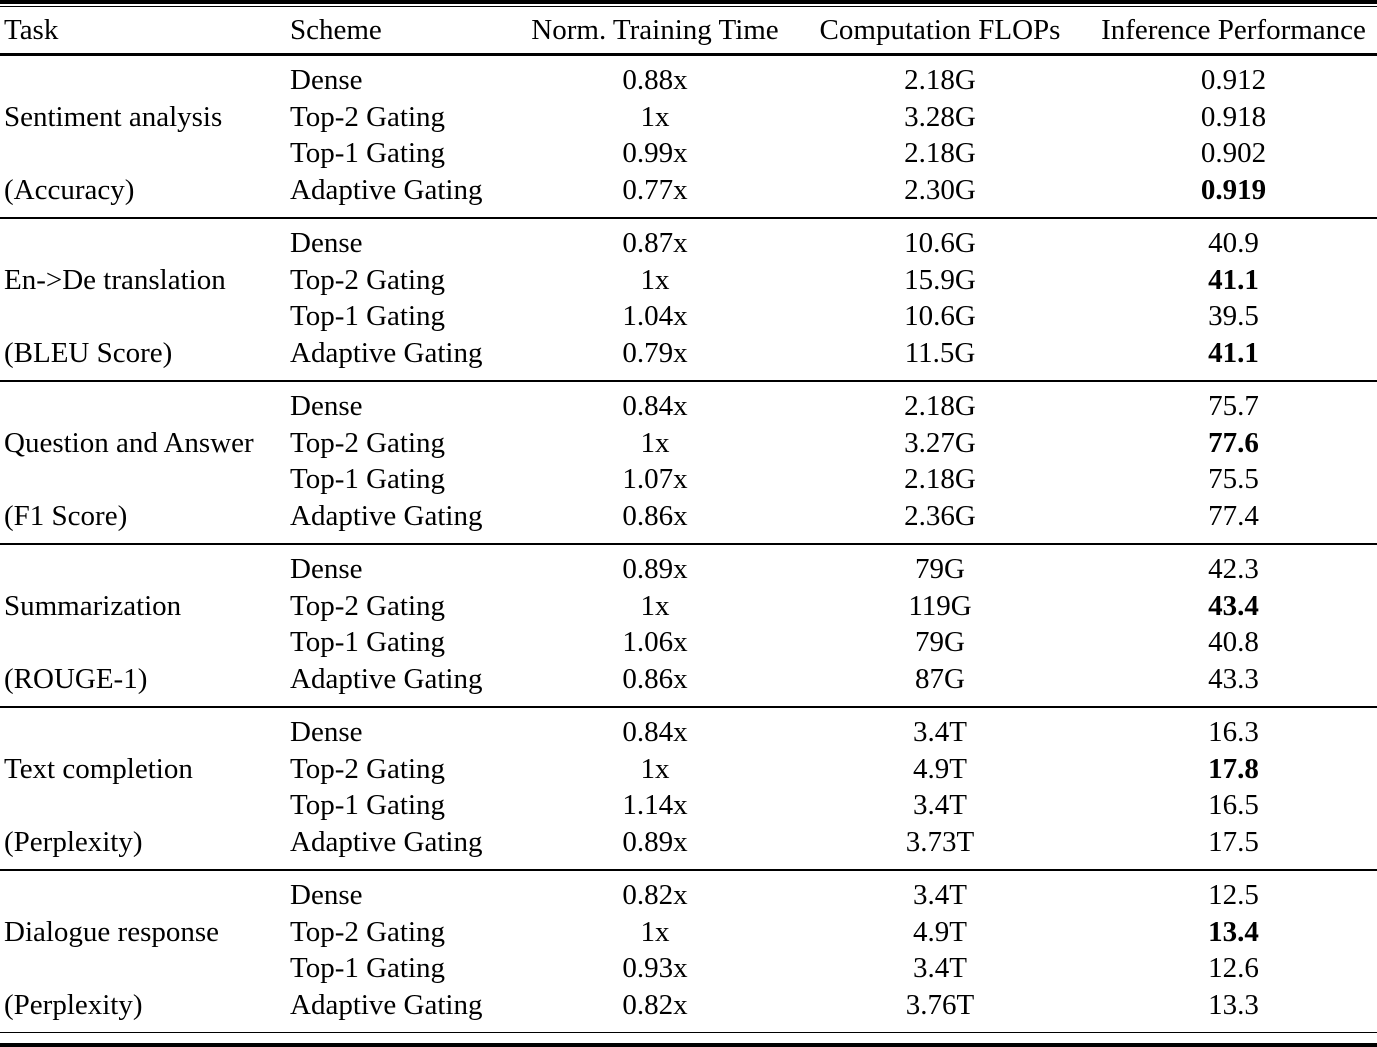 Image resolution: width=1377 pixels, height=1047 pixels. What do you see at coordinates (940, 31) in the screenshot?
I see `column-header-flops: Computation FLOPs` at bounding box center [940, 31].